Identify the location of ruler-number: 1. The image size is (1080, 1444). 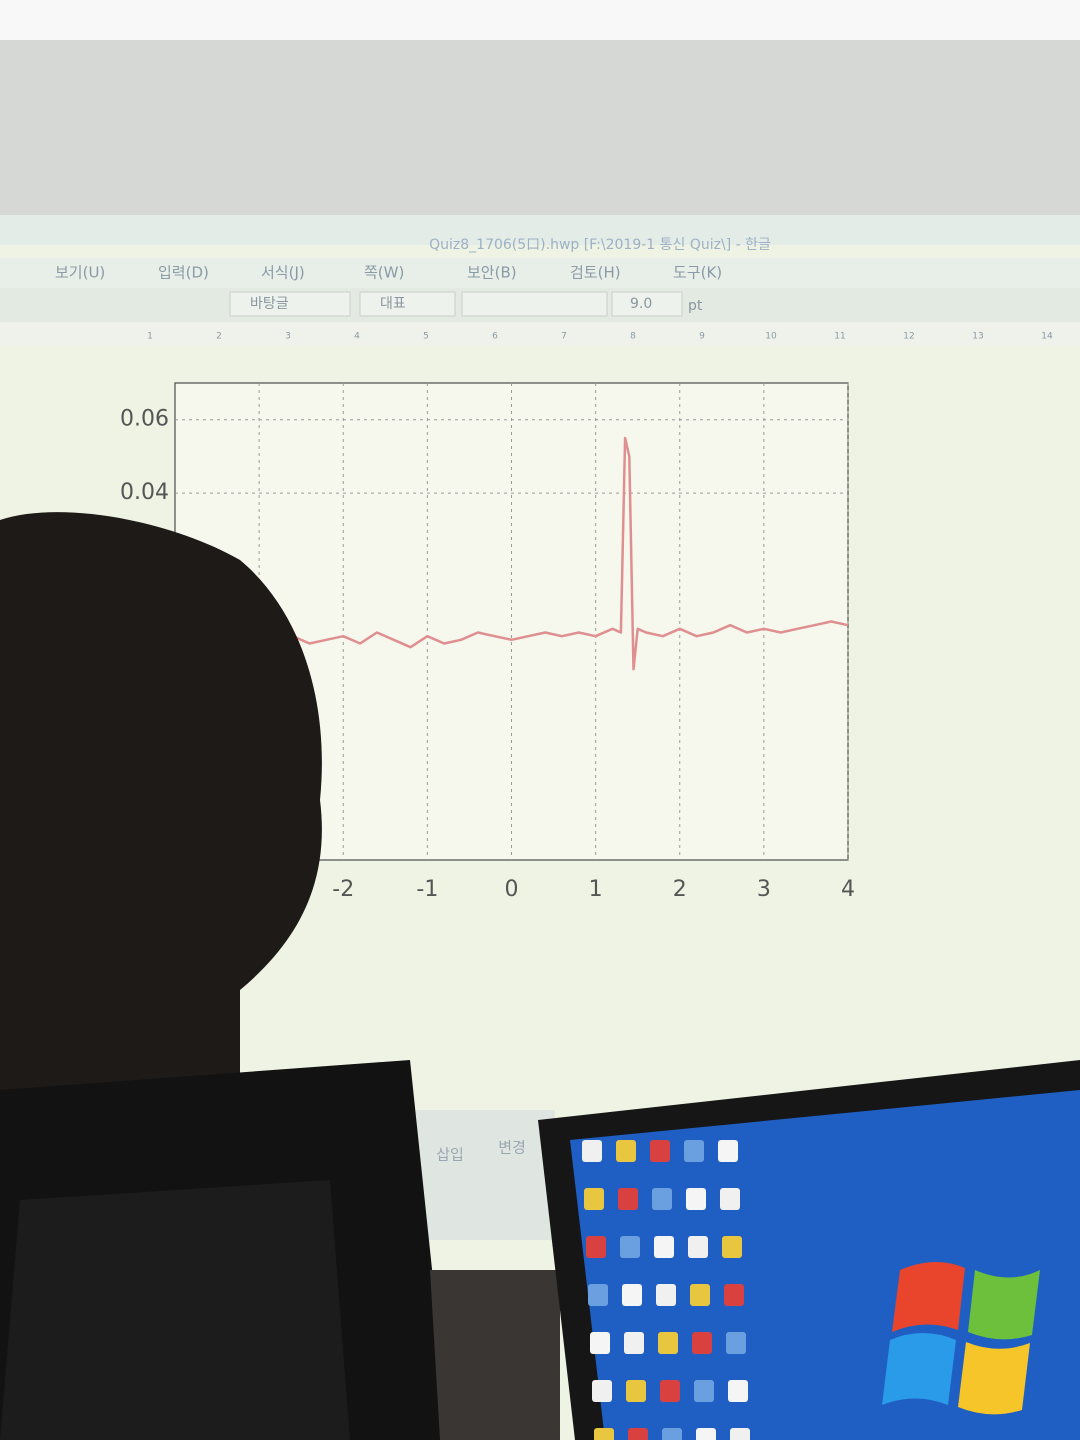
(150, 337).